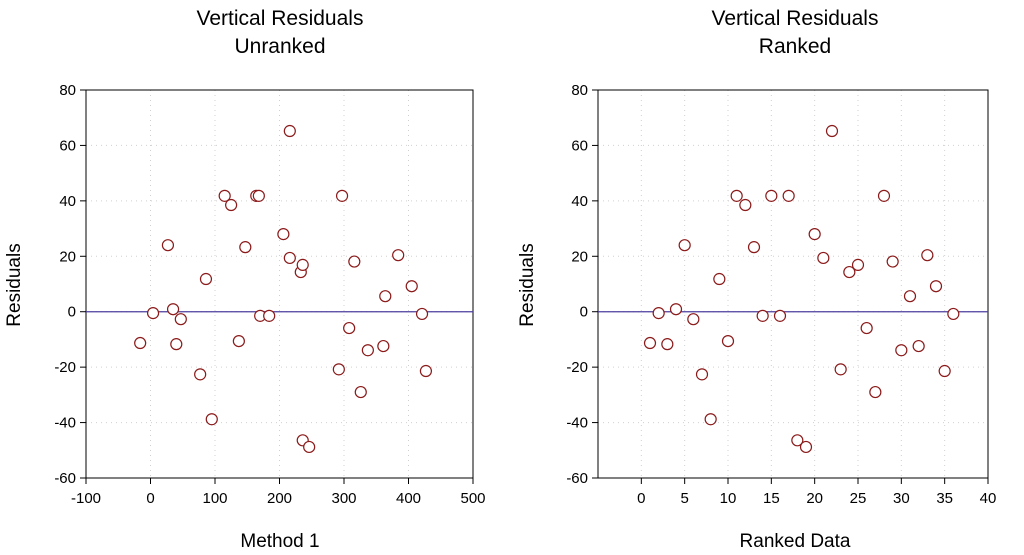  Describe the element at coordinates (472, 498) in the screenshot. I see `x-tick-label: 500` at that location.